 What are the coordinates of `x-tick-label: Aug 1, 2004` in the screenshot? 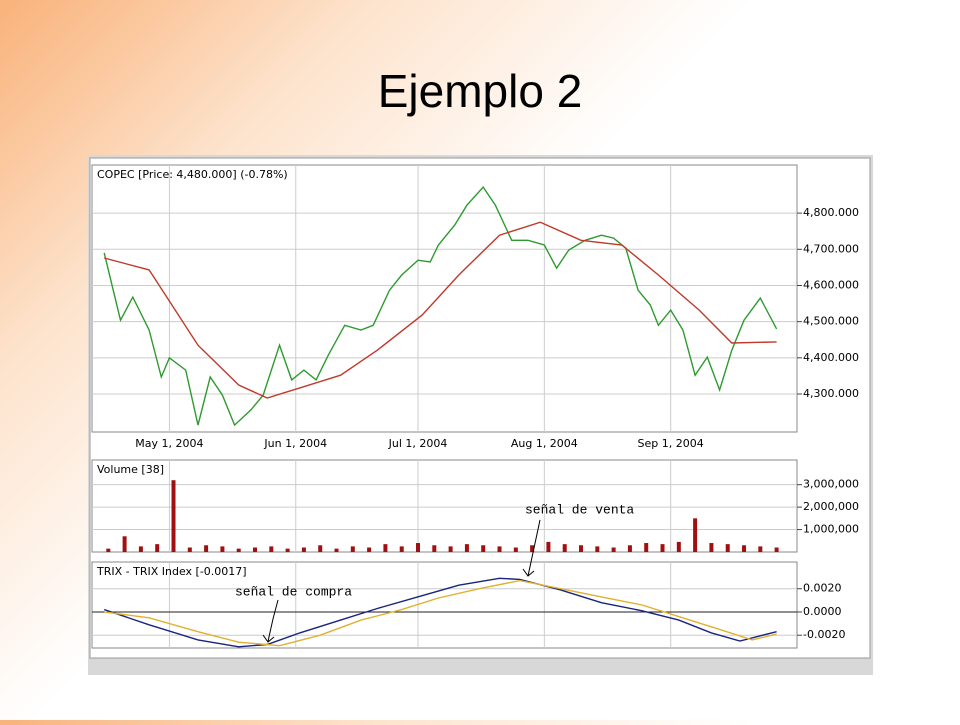 It's located at (544, 443).